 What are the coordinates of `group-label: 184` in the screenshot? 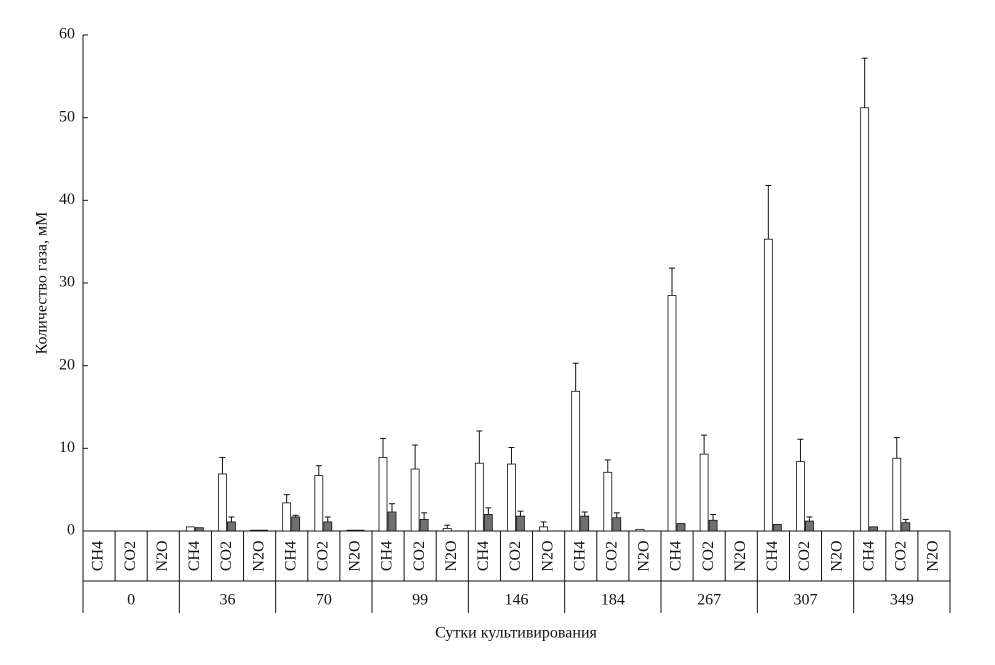 It's located at (613, 600).